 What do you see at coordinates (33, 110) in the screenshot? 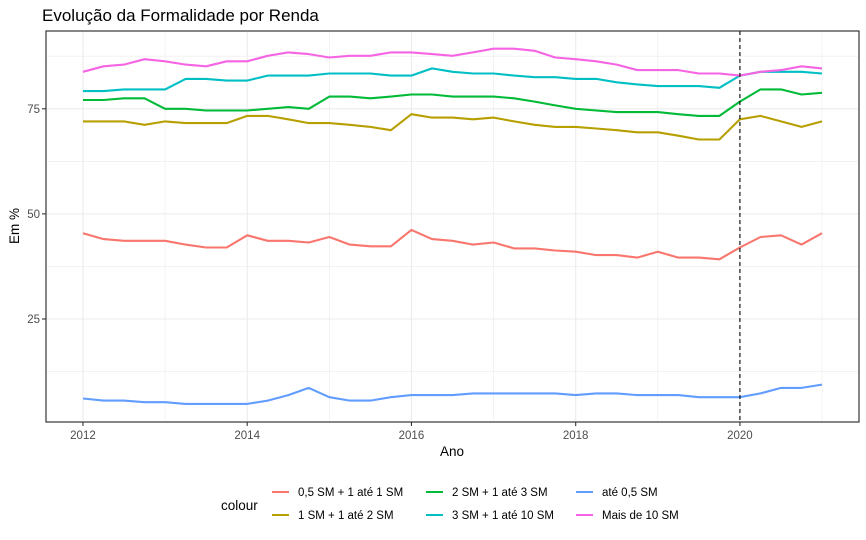
I see `y-tick-label: 75` at bounding box center [33, 110].